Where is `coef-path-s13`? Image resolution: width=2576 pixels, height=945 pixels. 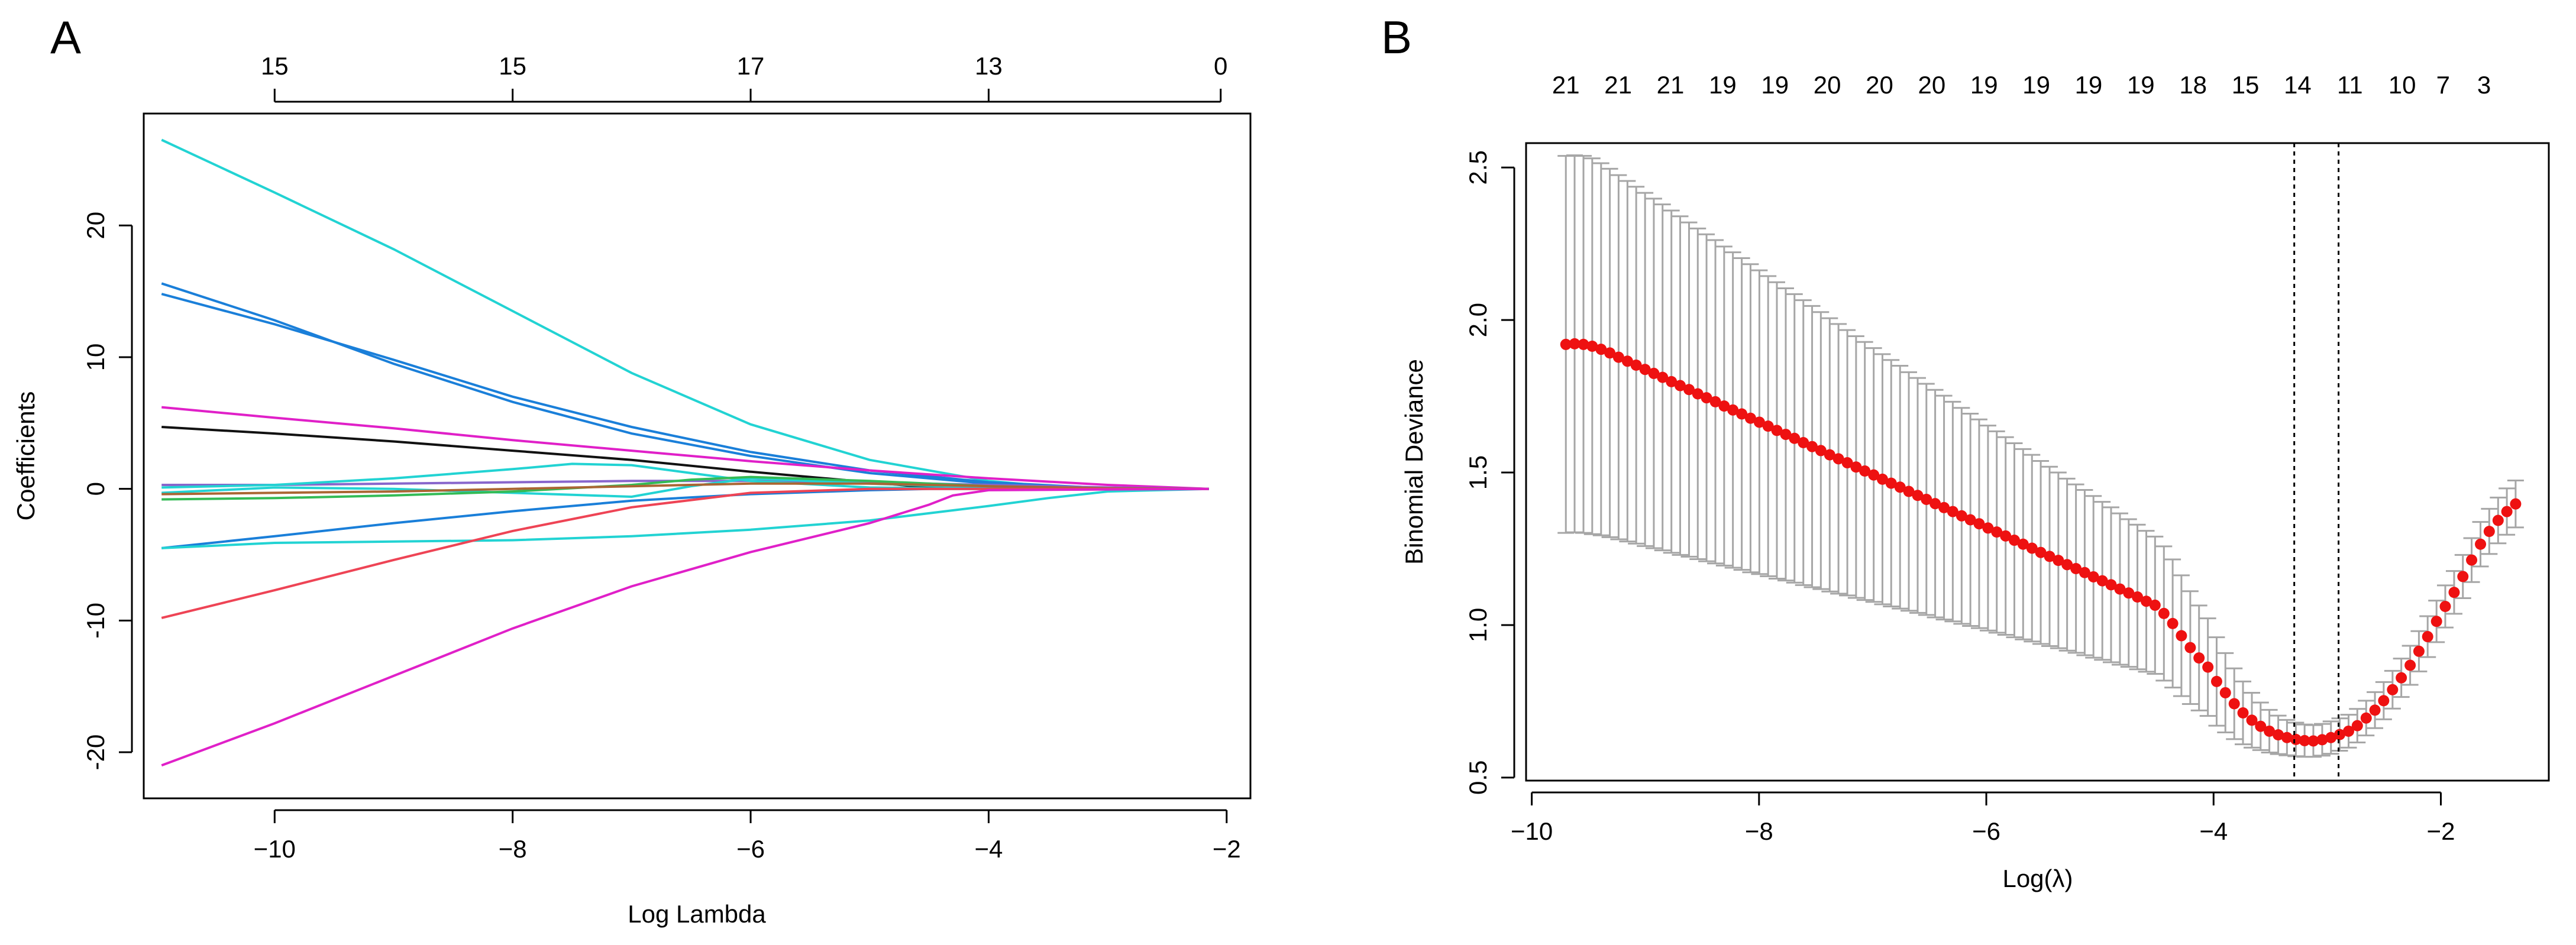 coef-path-s13 is located at coordinates (685, 553).